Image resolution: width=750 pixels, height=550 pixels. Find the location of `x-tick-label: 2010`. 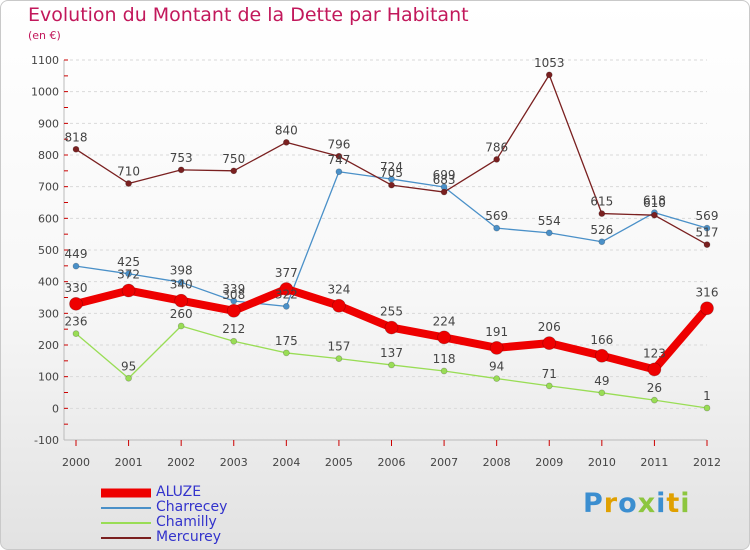

x-tick-label: 2010 is located at coordinates (602, 462).